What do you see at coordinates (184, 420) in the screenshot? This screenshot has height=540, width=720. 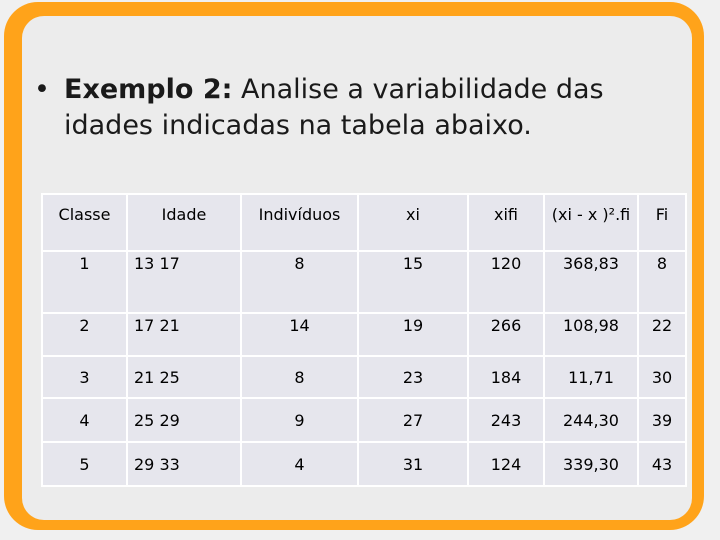 I see `cell-idade: 25 29` at bounding box center [184, 420].